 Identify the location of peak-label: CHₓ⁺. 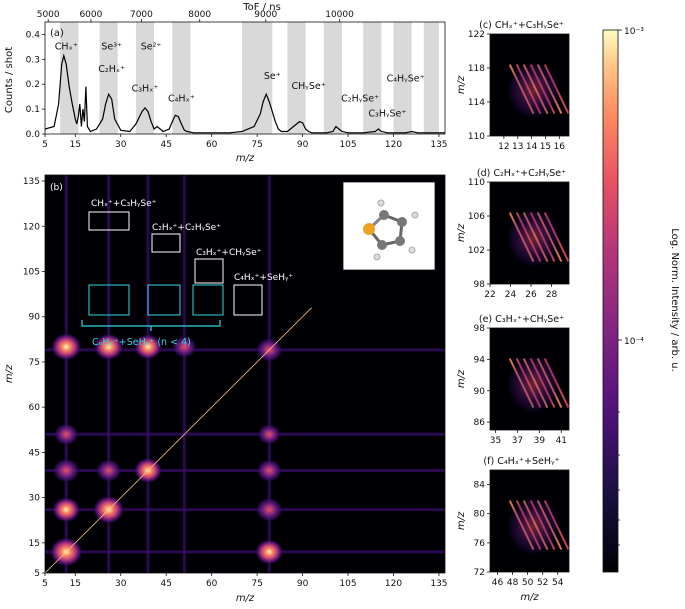
(66, 46).